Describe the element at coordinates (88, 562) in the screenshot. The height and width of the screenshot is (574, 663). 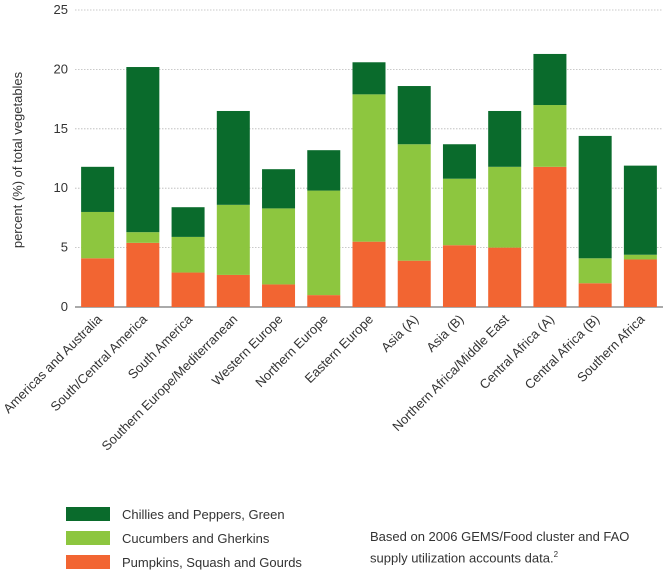
I see `legend-swatch-pumpkins` at that location.